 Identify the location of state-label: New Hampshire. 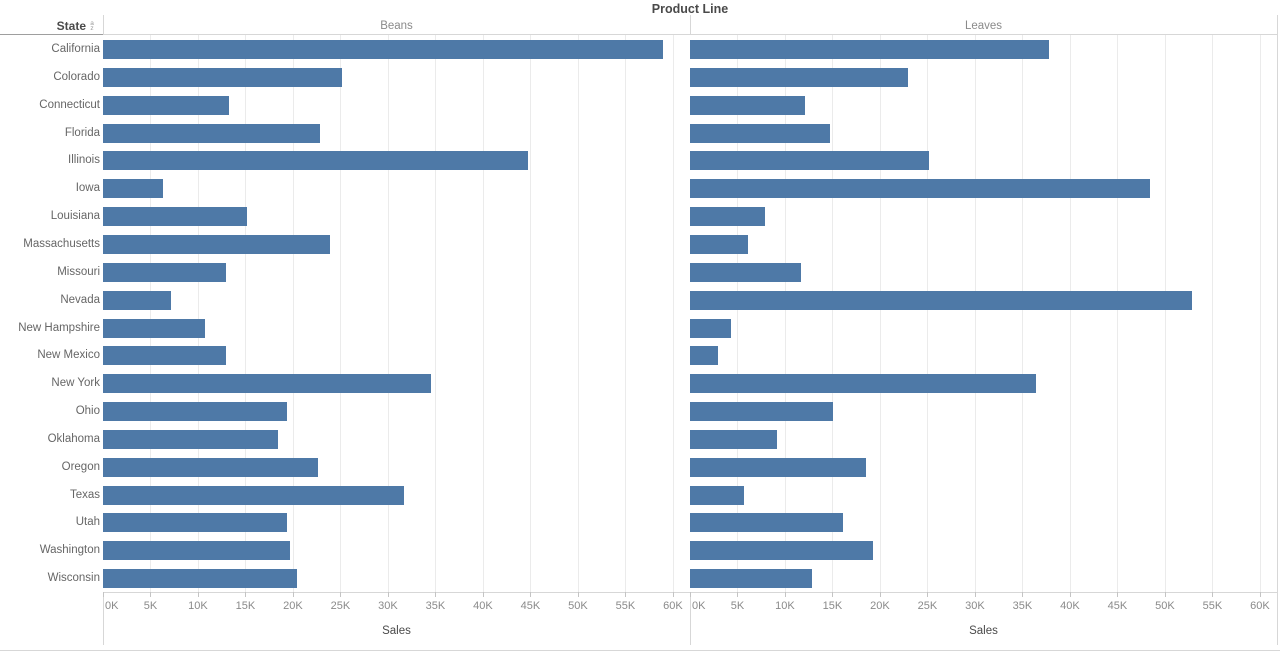
(59, 327).